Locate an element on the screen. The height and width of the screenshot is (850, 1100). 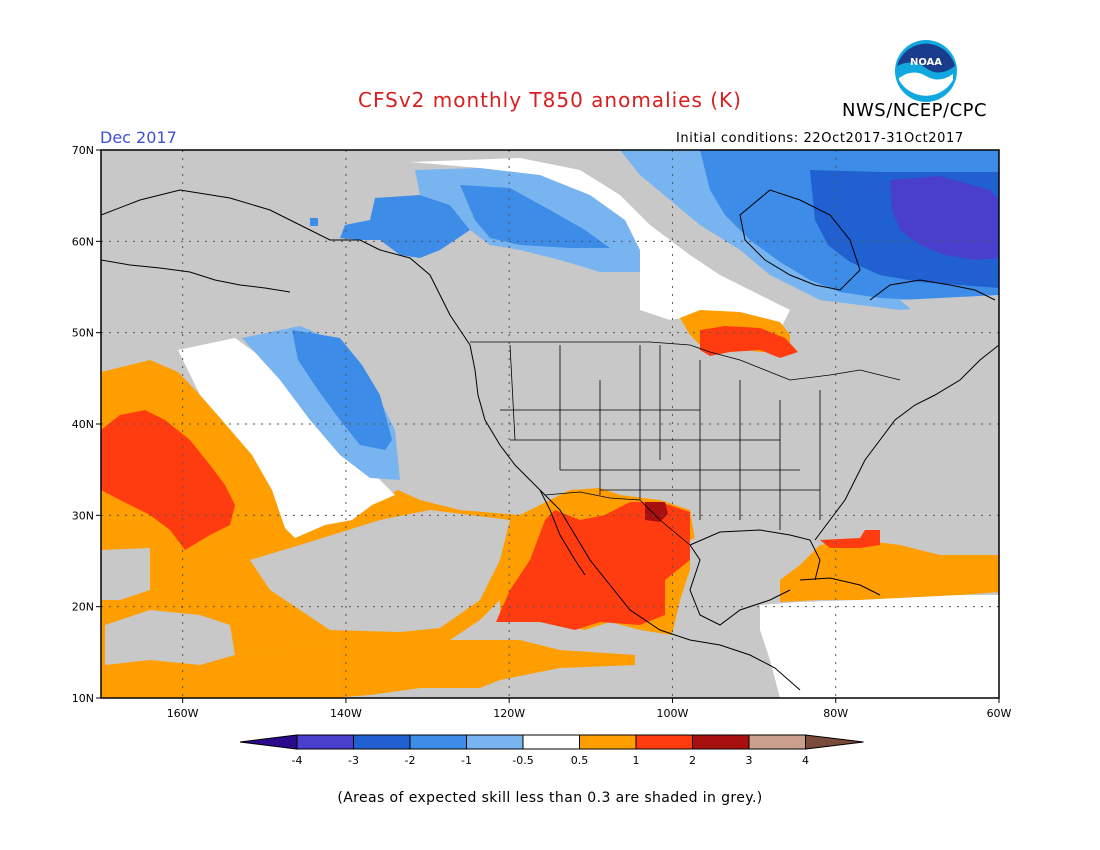
skill-mask-west is located at coordinates (125, 574).